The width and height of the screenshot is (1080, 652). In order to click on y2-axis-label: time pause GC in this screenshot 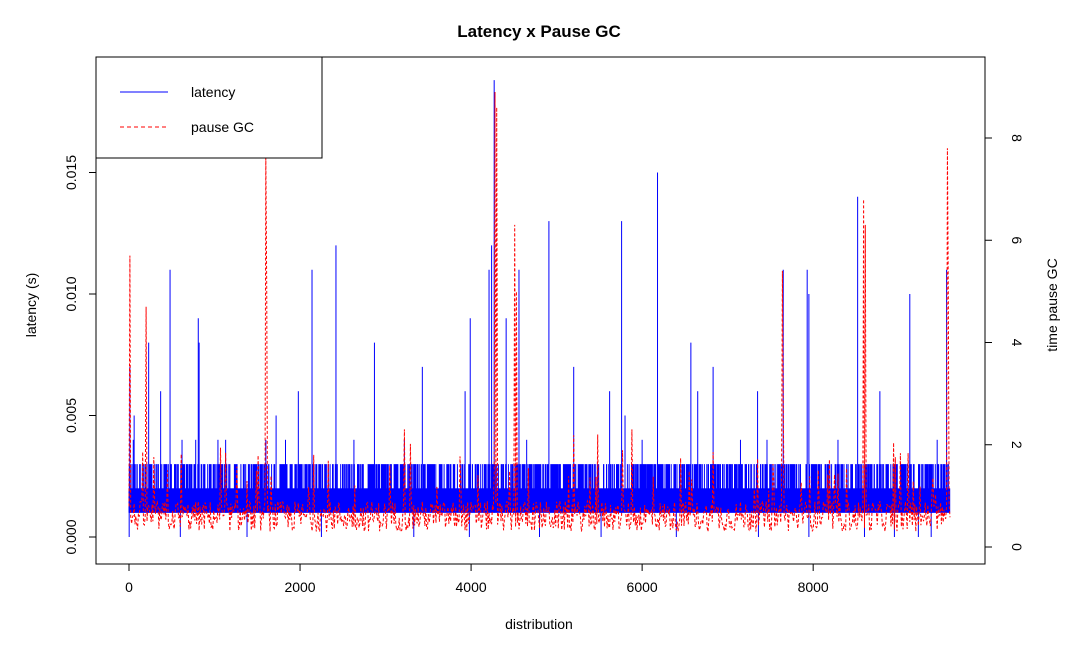, I will do `click(1052, 304)`.